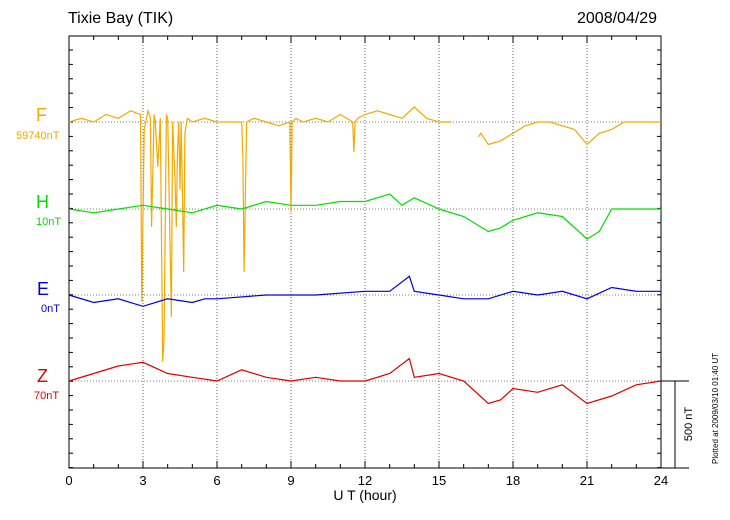 This screenshot has width=730, height=520. What do you see at coordinates (617, 18) in the screenshot?
I see `date-label: 2008/04/29` at bounding box center [617, 18].